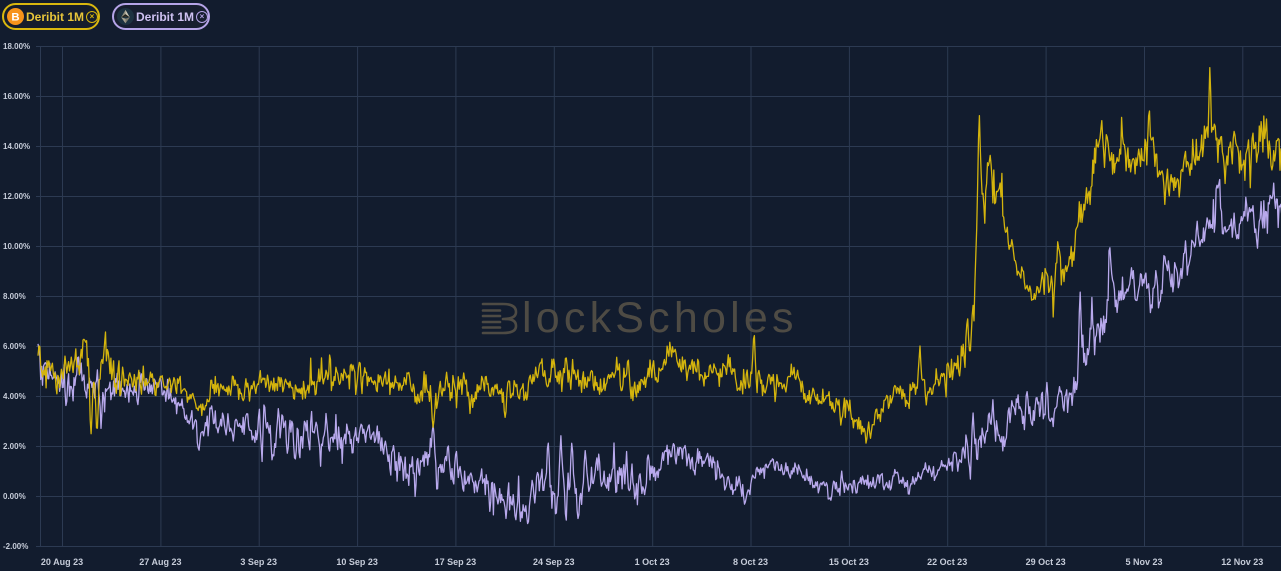  What do you see at coordinates (14, 496) in the screenshot?
I see `svg-text: 0.00%` at bounding box center [14, 496].